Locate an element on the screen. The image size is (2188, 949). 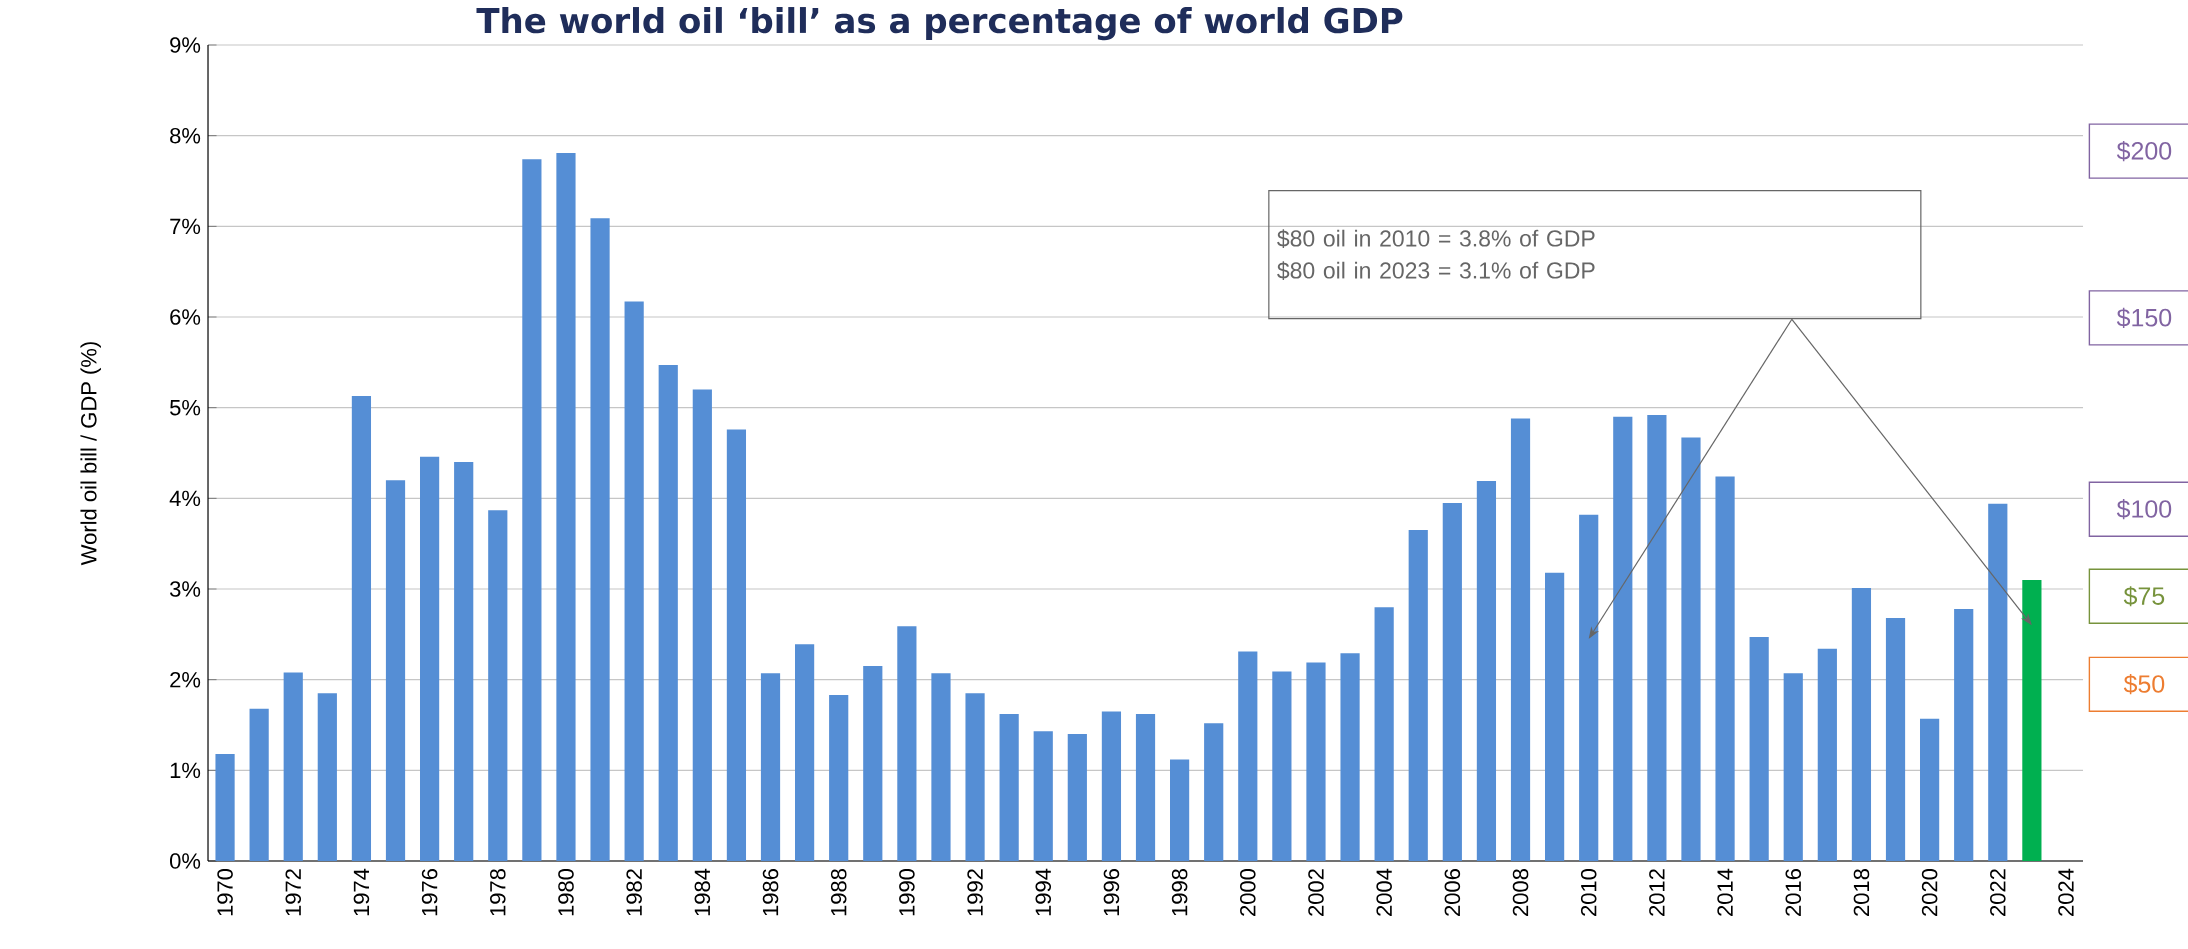
x-tick-label: 1978 is located at coordinates (498, 892).